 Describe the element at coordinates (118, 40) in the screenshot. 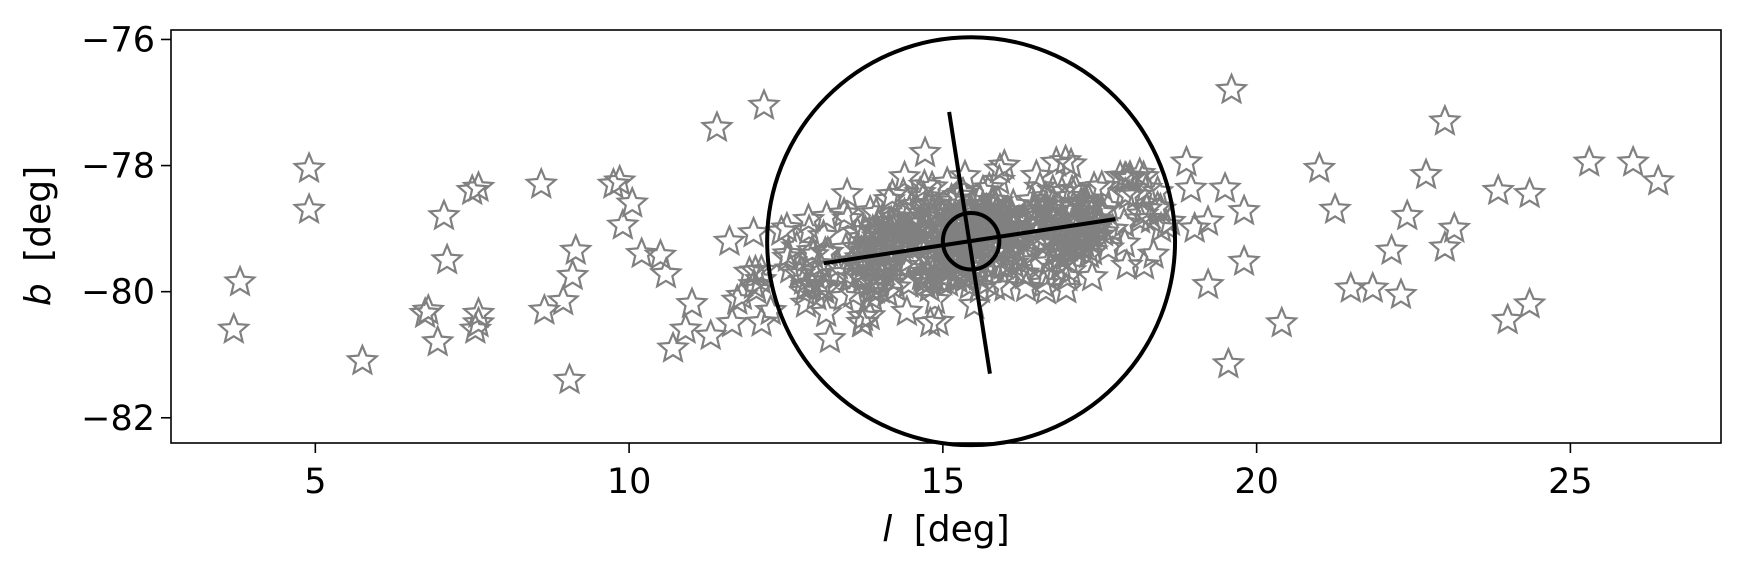

I see `y-tick-label: −76` at that location.